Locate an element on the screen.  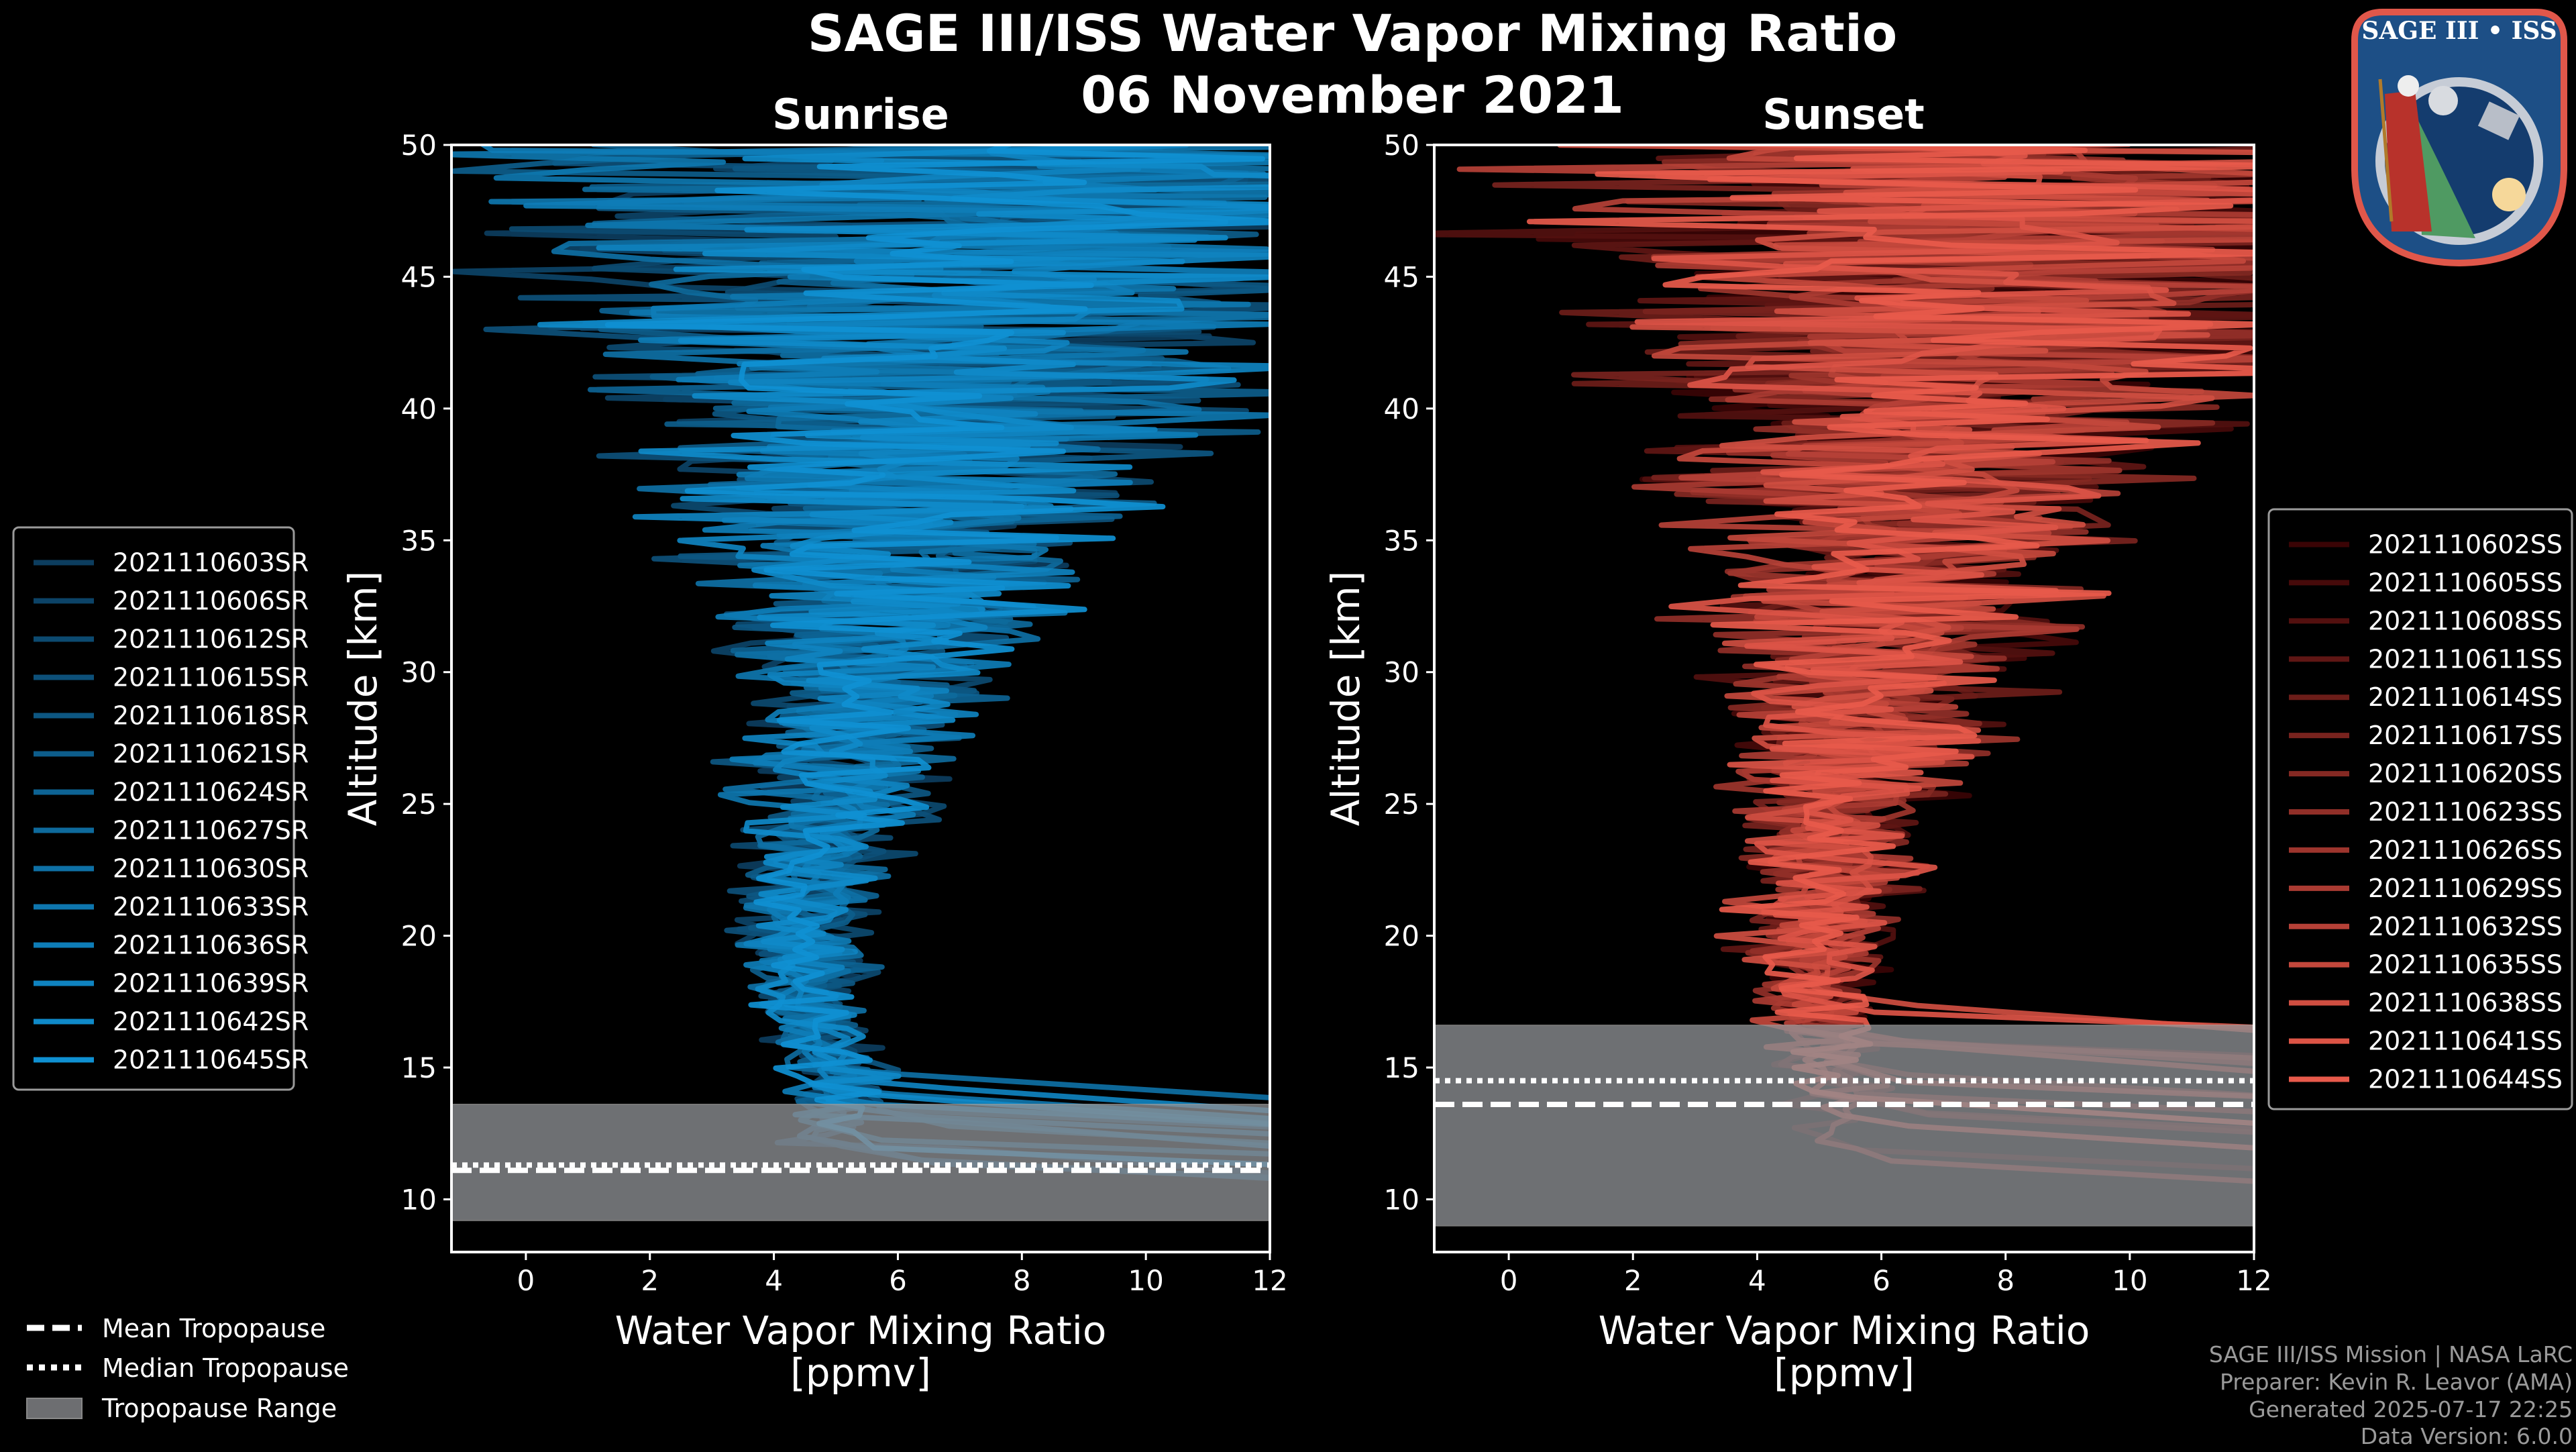
legend-label: 2021110623SS is located at coordinates (2465, 812).